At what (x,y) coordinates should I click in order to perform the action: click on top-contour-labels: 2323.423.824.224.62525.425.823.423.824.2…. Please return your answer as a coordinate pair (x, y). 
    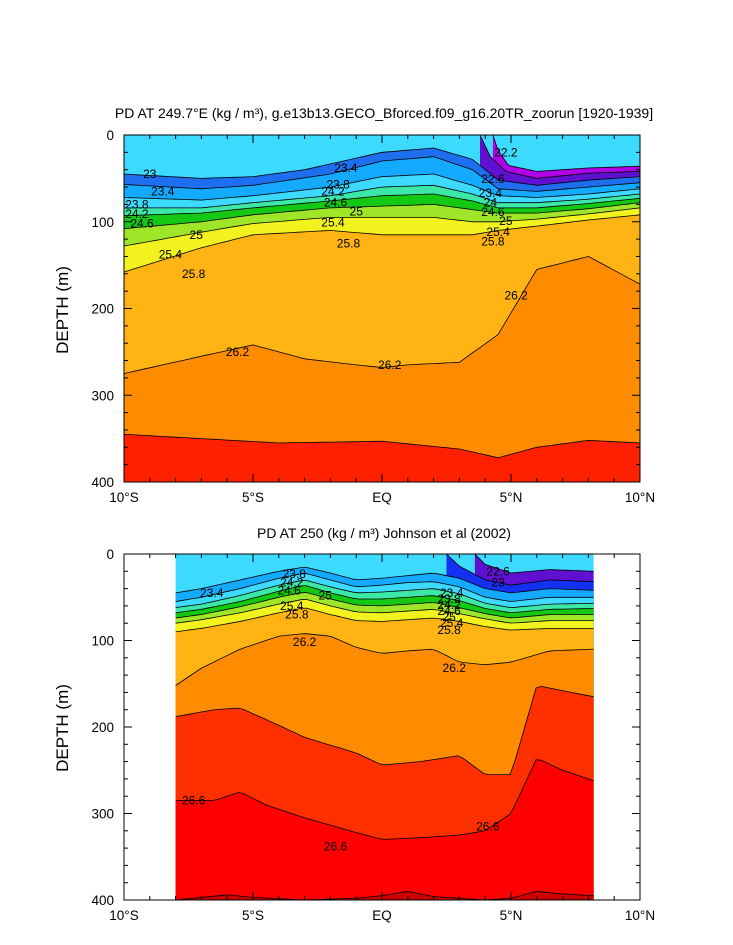
    Looking at the image, I should click on (326, 258).